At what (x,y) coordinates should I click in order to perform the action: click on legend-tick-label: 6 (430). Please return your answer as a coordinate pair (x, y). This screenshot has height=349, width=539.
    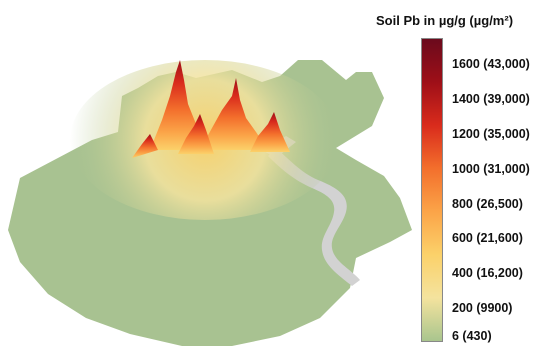
    Looking at the image, I should click on (472, 336).